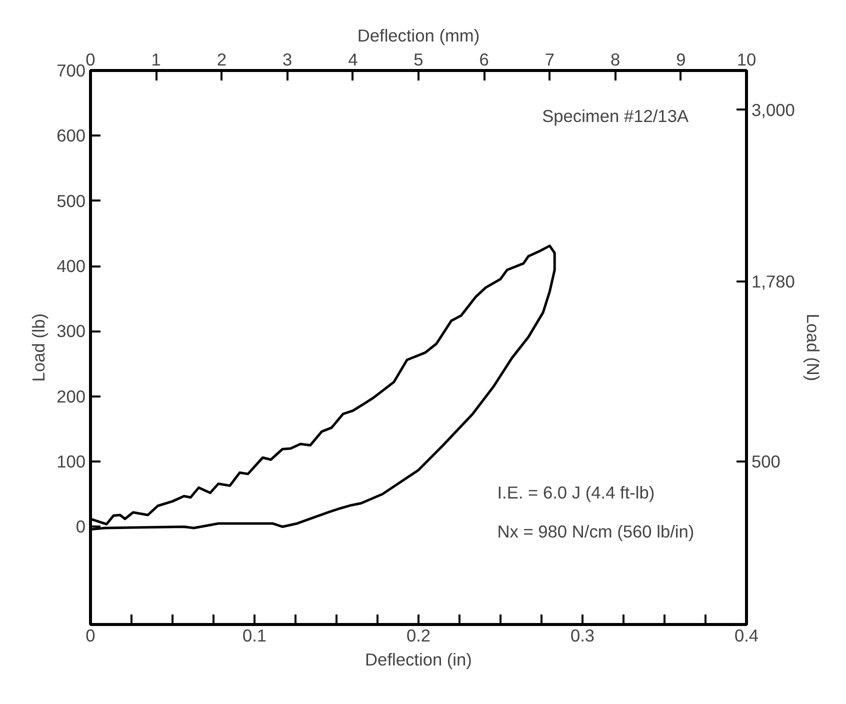 This screenshot has width=846, height=704. I want to click on y2-tick-label: 3,000, so click(773, 110).